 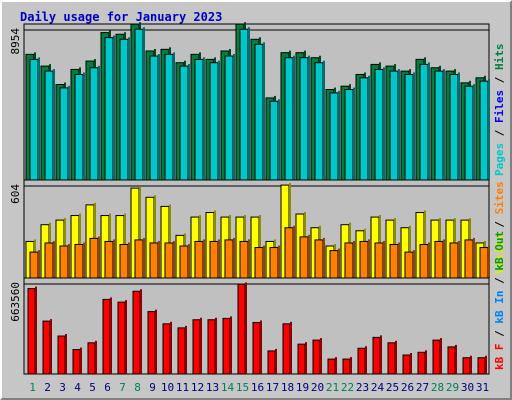 What do you see at coordinates (378, 387) in the screenshot?
I see `day-label: 24` at bounding box center [378, 387].